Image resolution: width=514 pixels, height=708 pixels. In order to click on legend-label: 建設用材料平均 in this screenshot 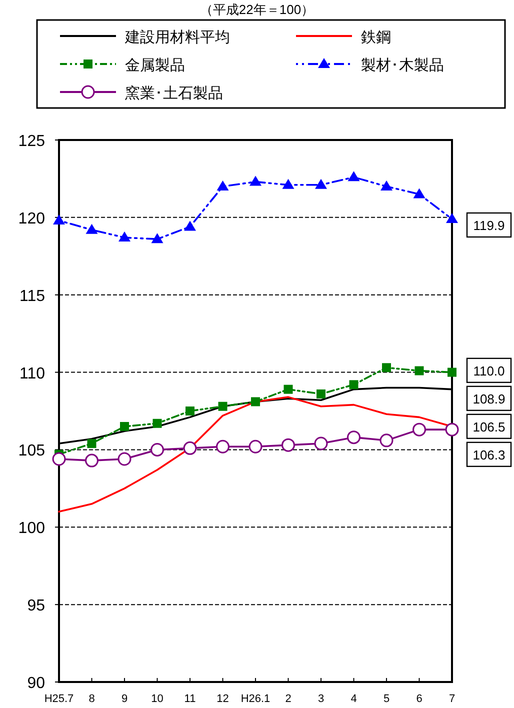, I will do `click(177, 37)`.